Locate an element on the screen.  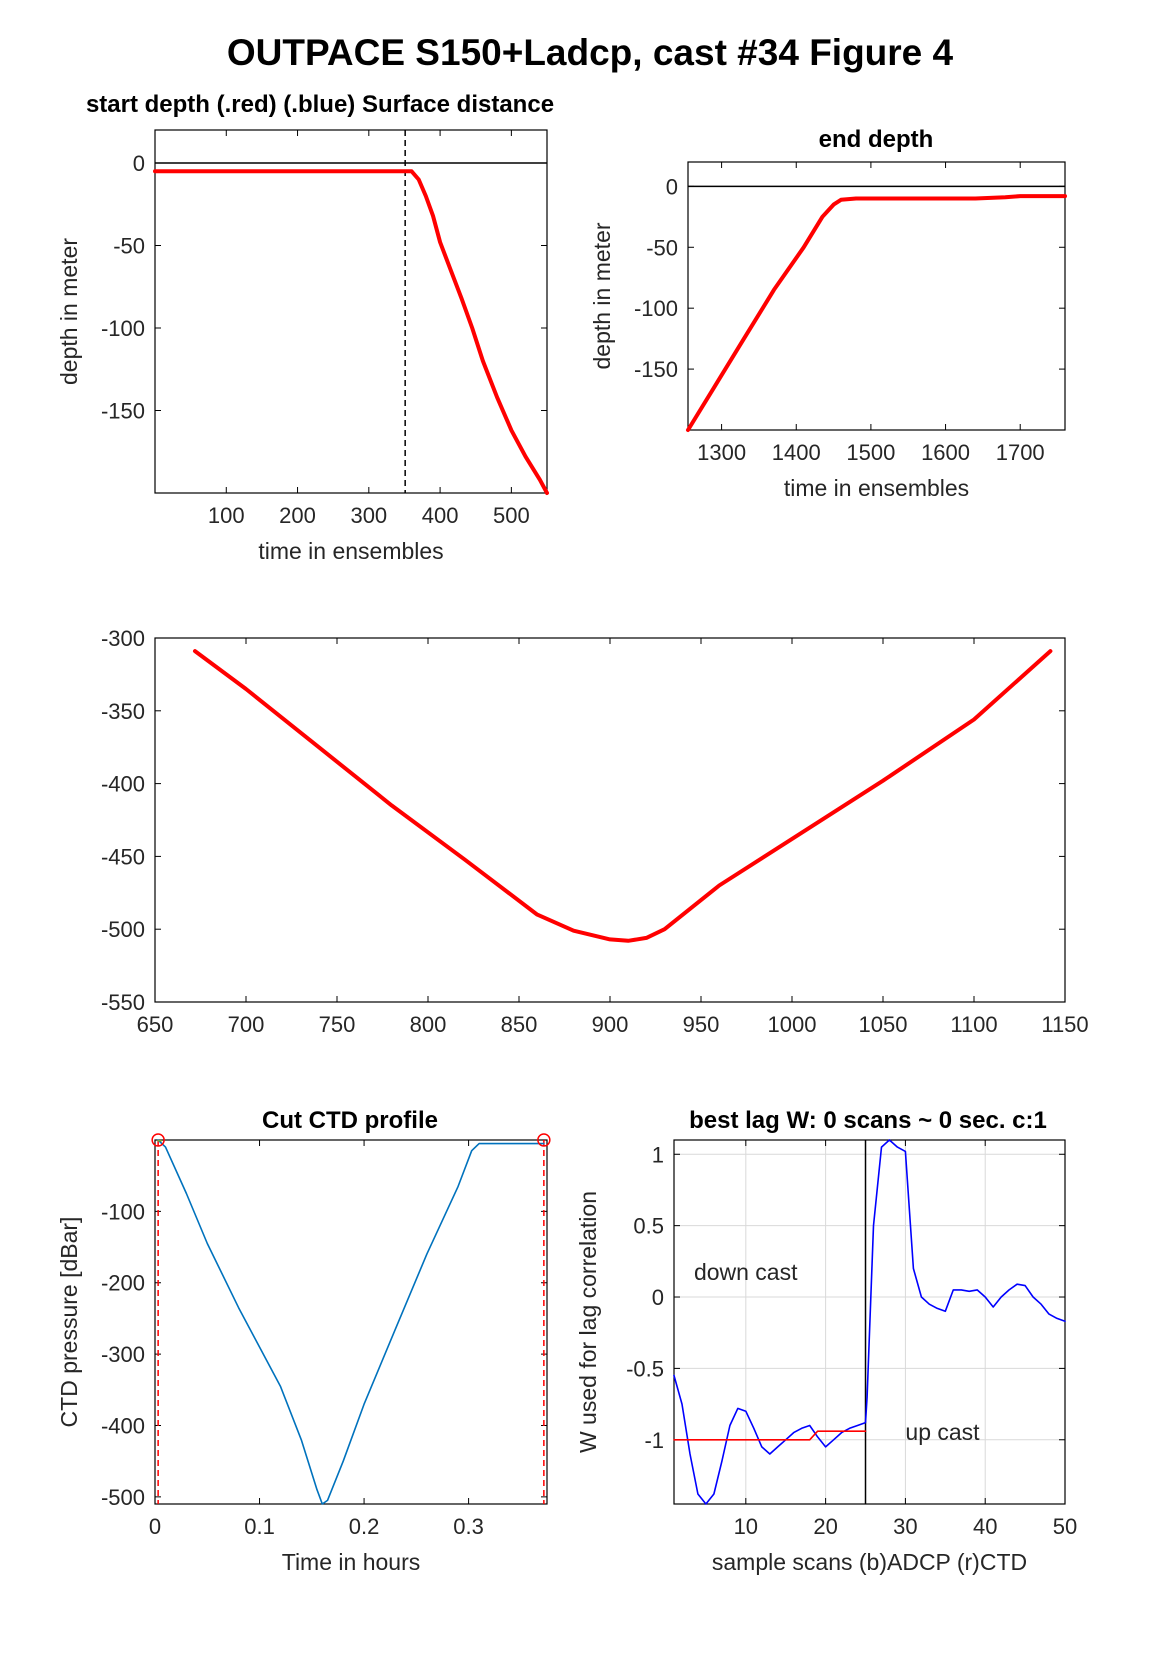
panel-title: Cut CTD profile is located at coordinates (350, 1120).